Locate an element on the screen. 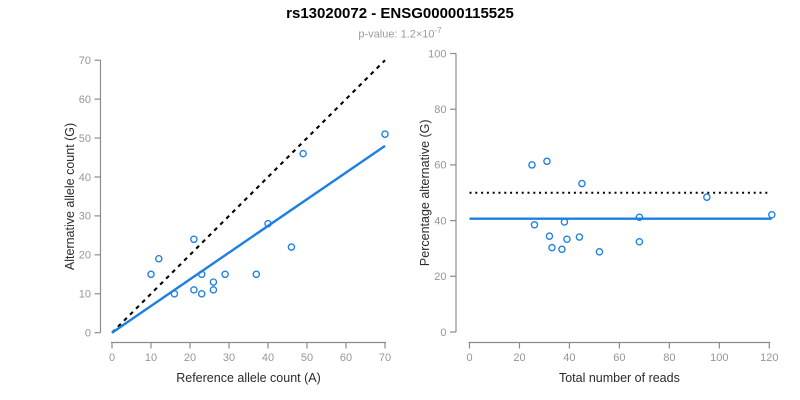  subtitle-label: p-value: is located at coordinates (379, 34).